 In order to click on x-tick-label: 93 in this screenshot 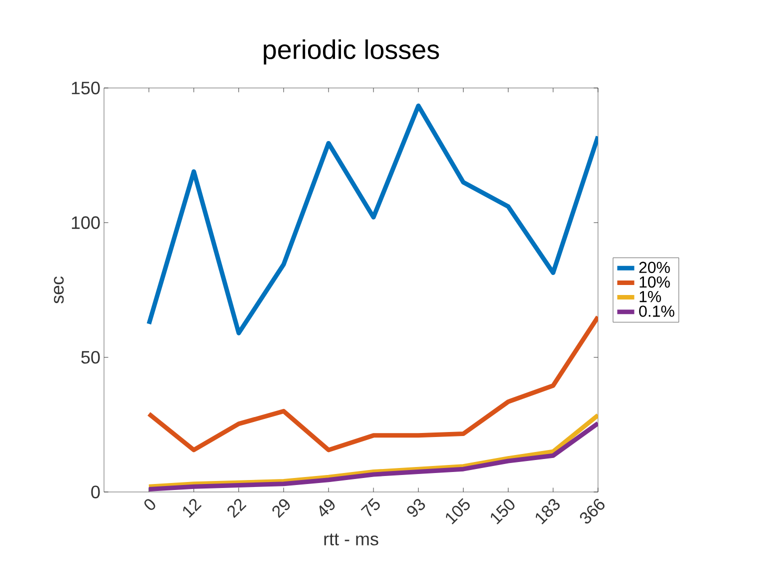, I will do `click(416, 507)`.